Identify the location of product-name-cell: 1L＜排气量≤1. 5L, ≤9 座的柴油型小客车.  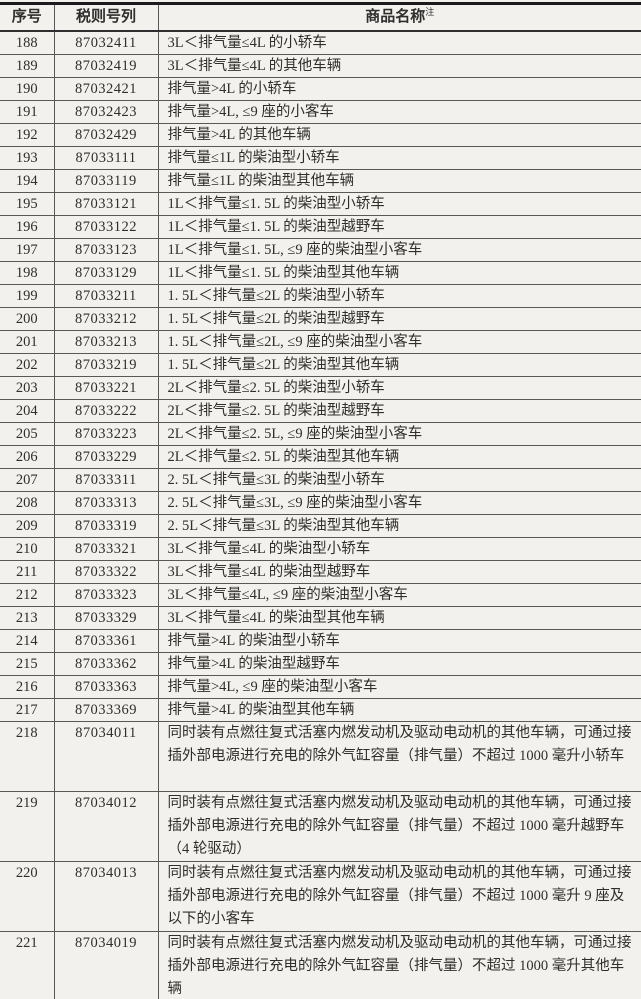
(399, 250).